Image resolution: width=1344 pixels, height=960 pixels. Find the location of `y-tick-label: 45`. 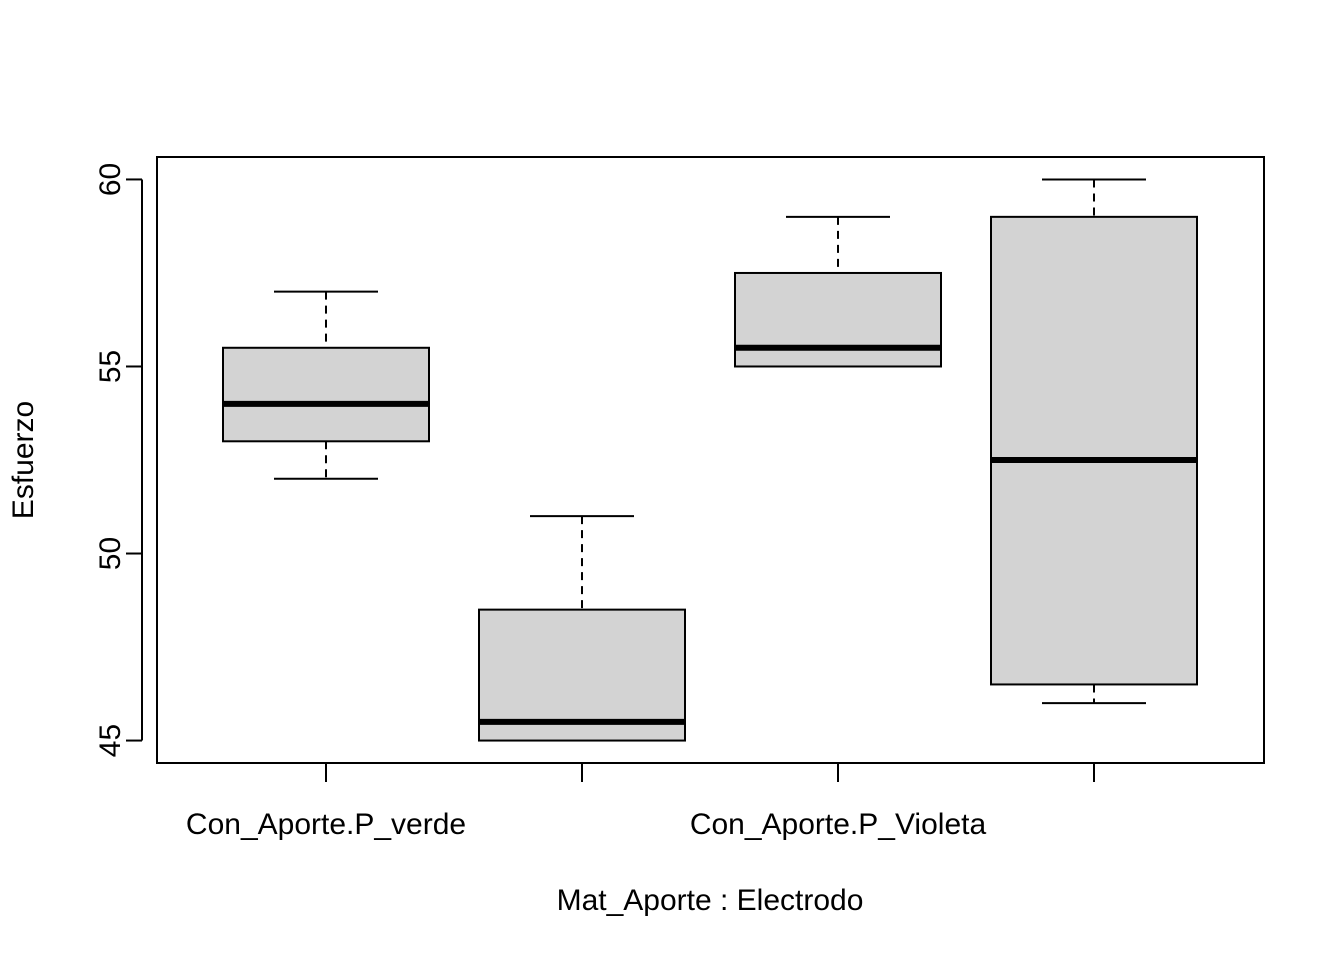

y-tick-label: 45 is located at coordinates (110, 740).